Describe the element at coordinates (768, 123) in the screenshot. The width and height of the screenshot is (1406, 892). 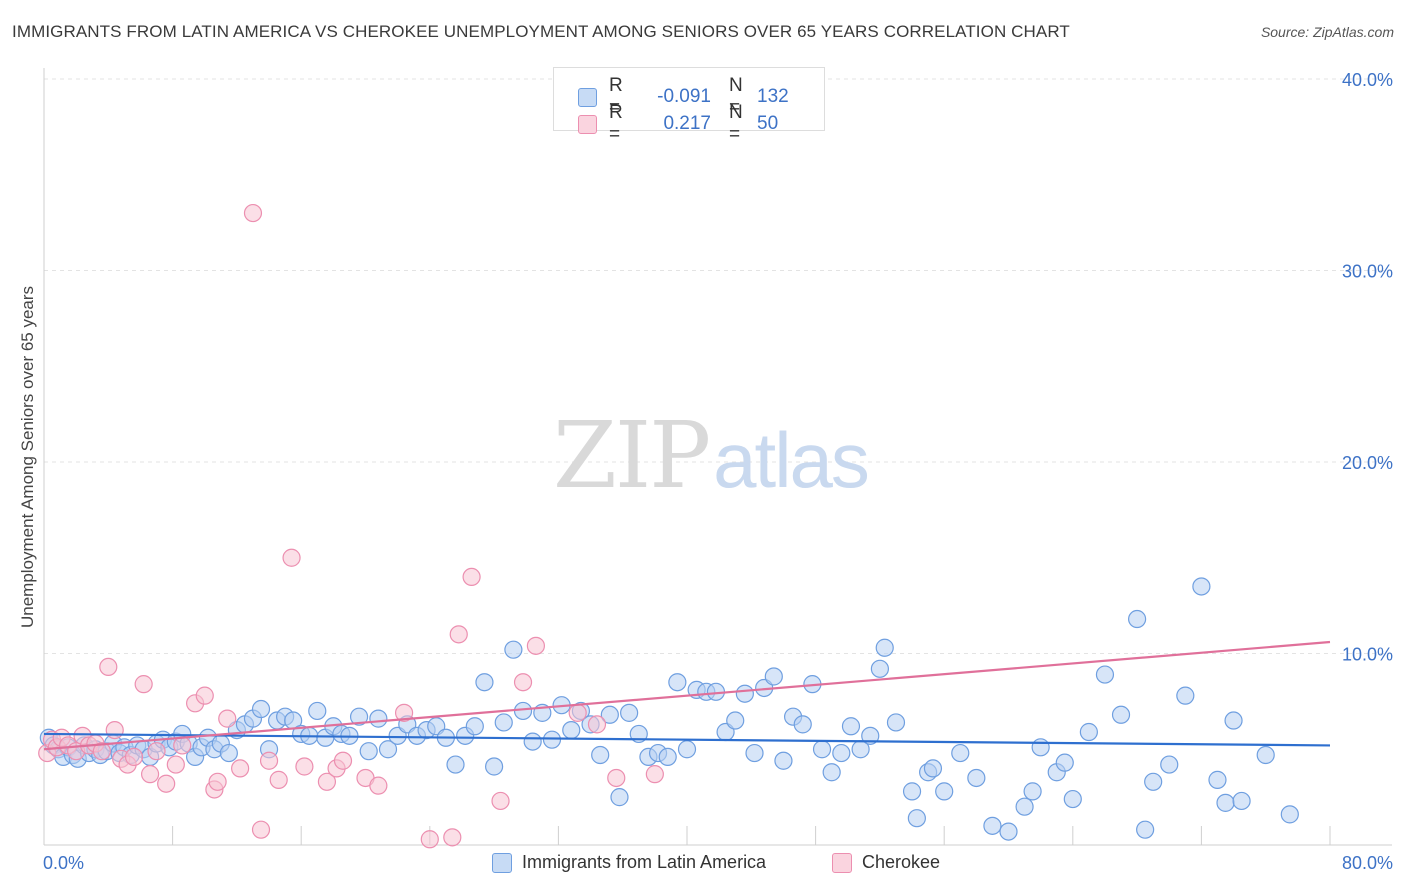
I see `n-value: 50` at that location.